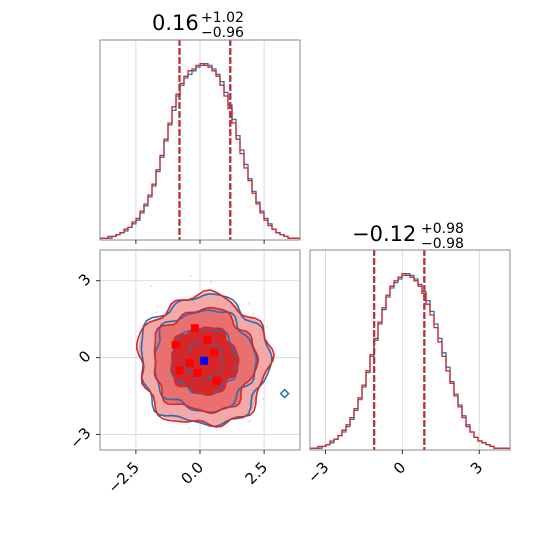 The height and width of the screenshot is (550, 550). I want to click on bl-ytick-label: −3, so click(80, 438).